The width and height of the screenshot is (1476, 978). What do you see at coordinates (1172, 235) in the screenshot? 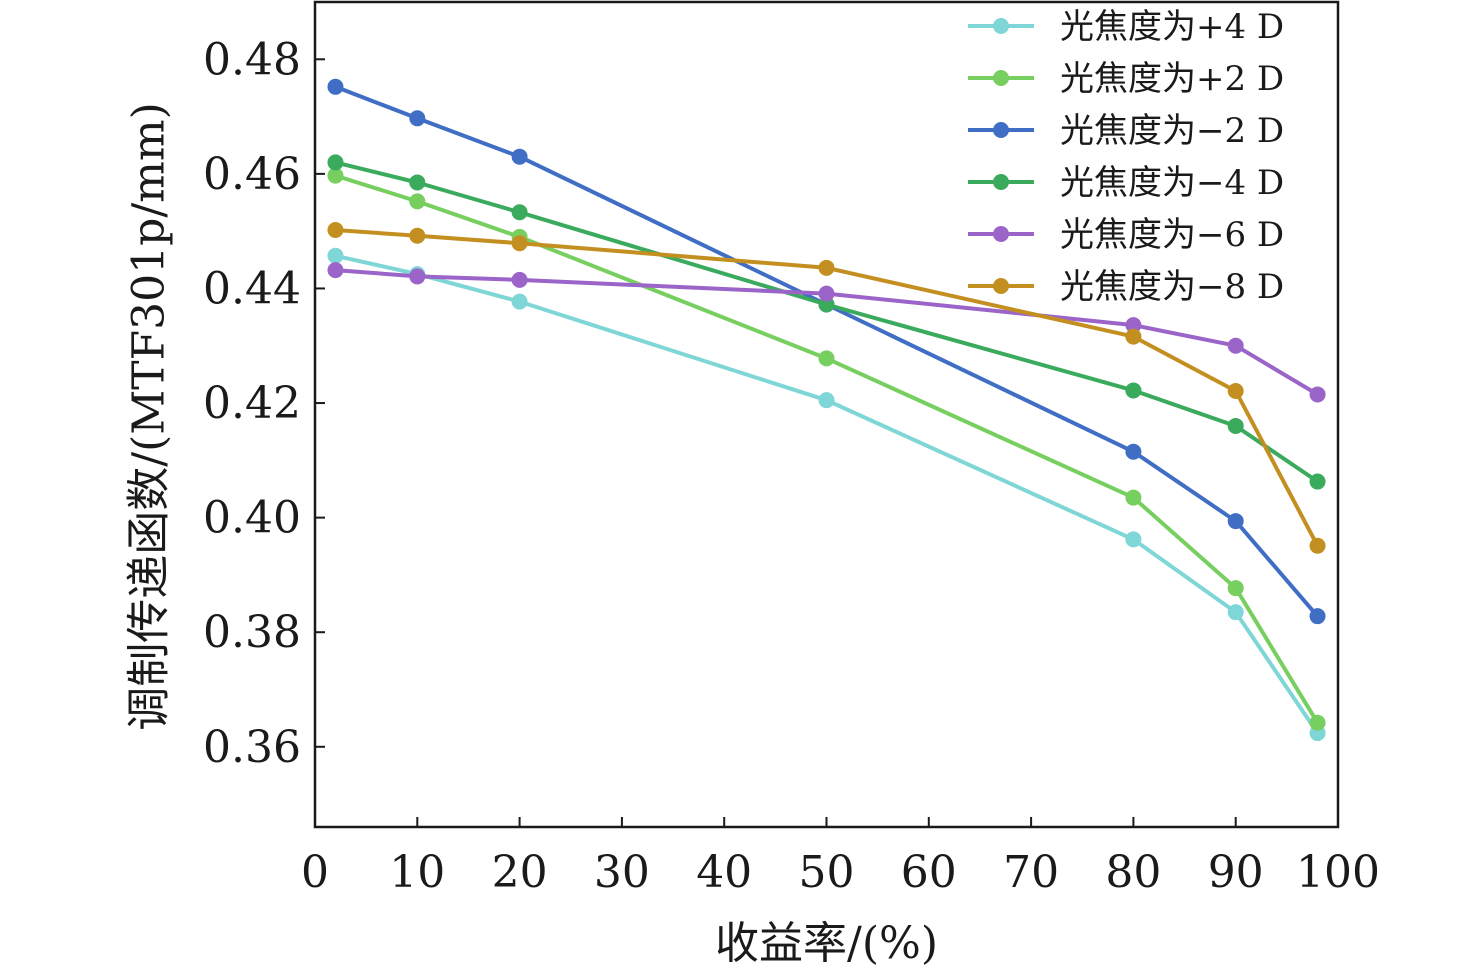
I see `legend-label: 光焦度为−6 D` at bounding box center [1172, 235].